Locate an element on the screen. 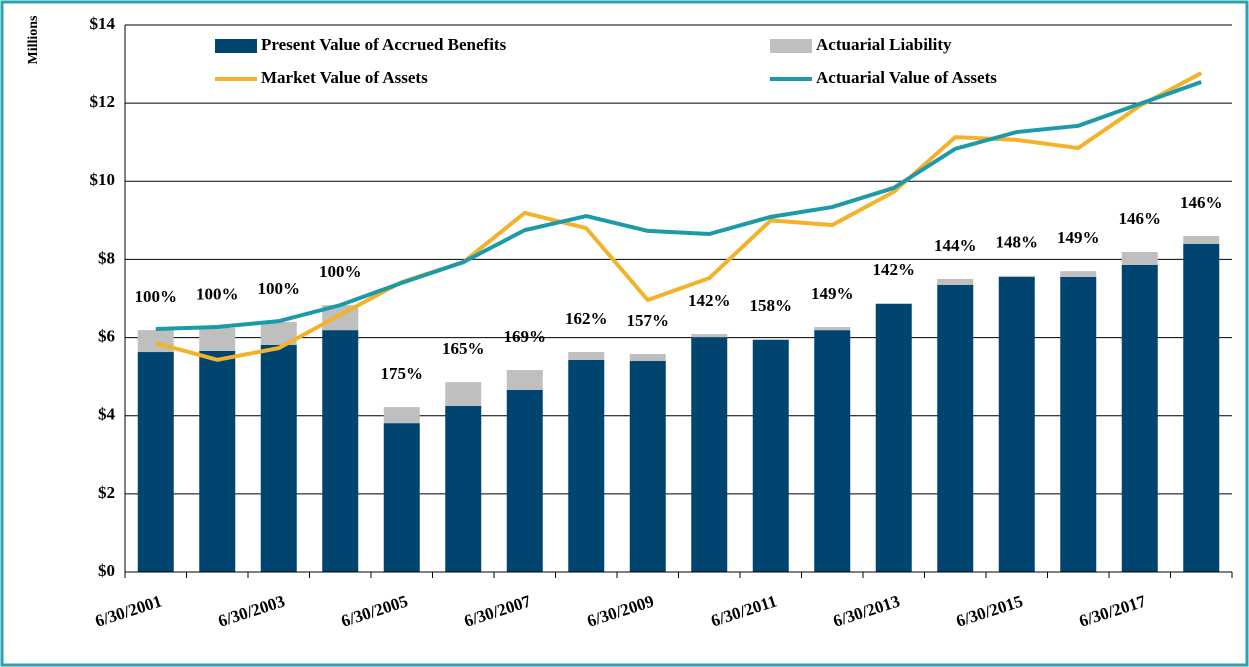 This screenshot has height=667, width=1249. x-tick-label: 6/30/2011 is located at coordinates (744, 610).